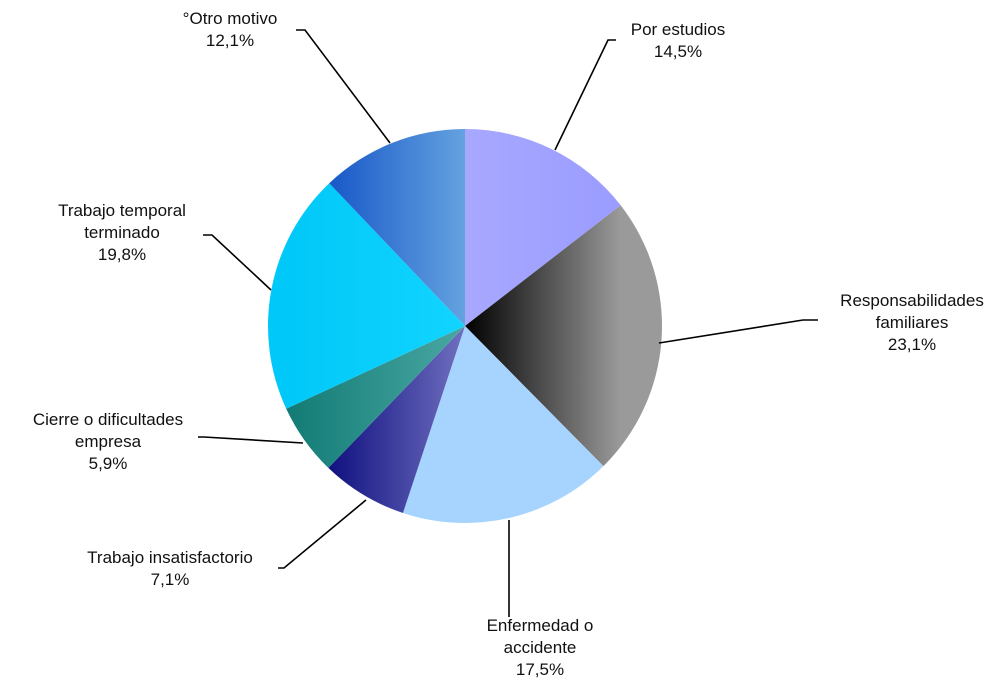 Image resolution: width=1000 pixels, height=698 pixels. I want to click on slice-label: Responsabilidades familiares 23,1%, so click(912, 322).